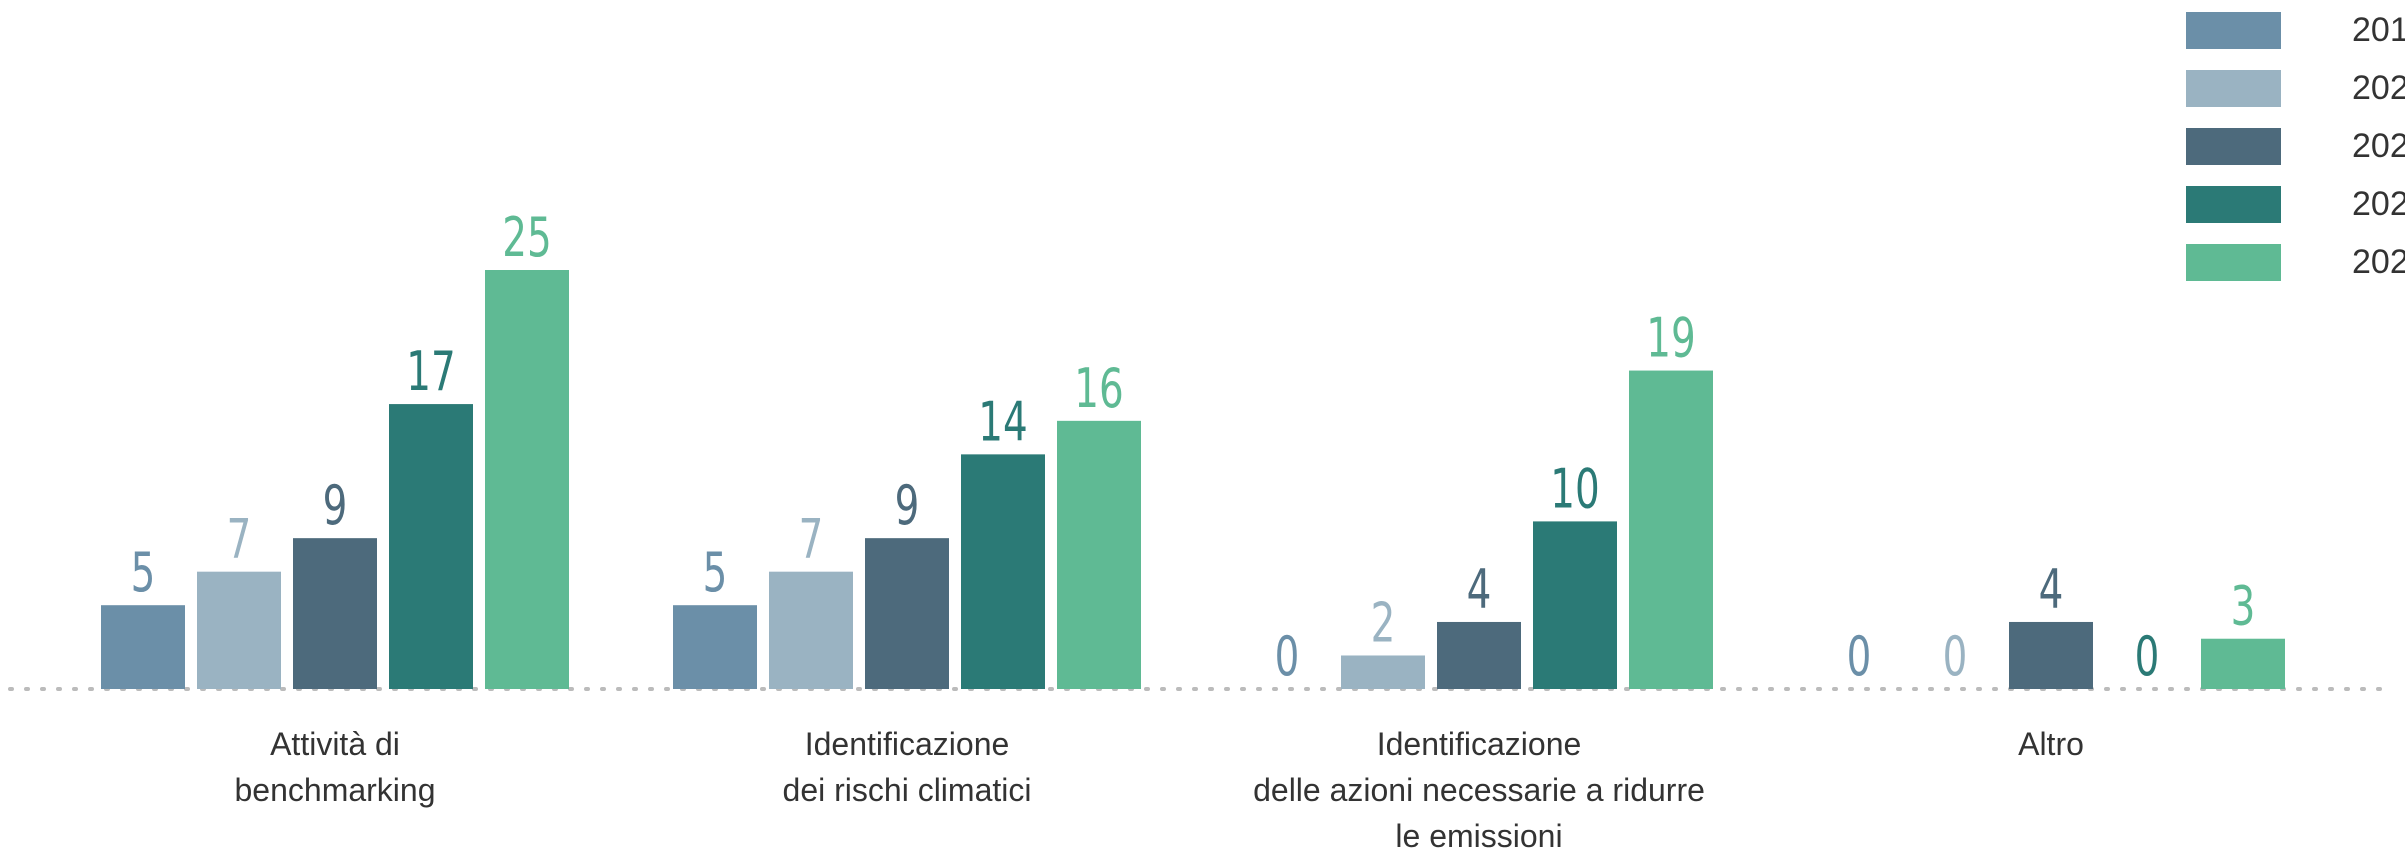 The height and width of the screenshot is (848, 2405). I want to click on value-label: 14, so click(1002, 422).